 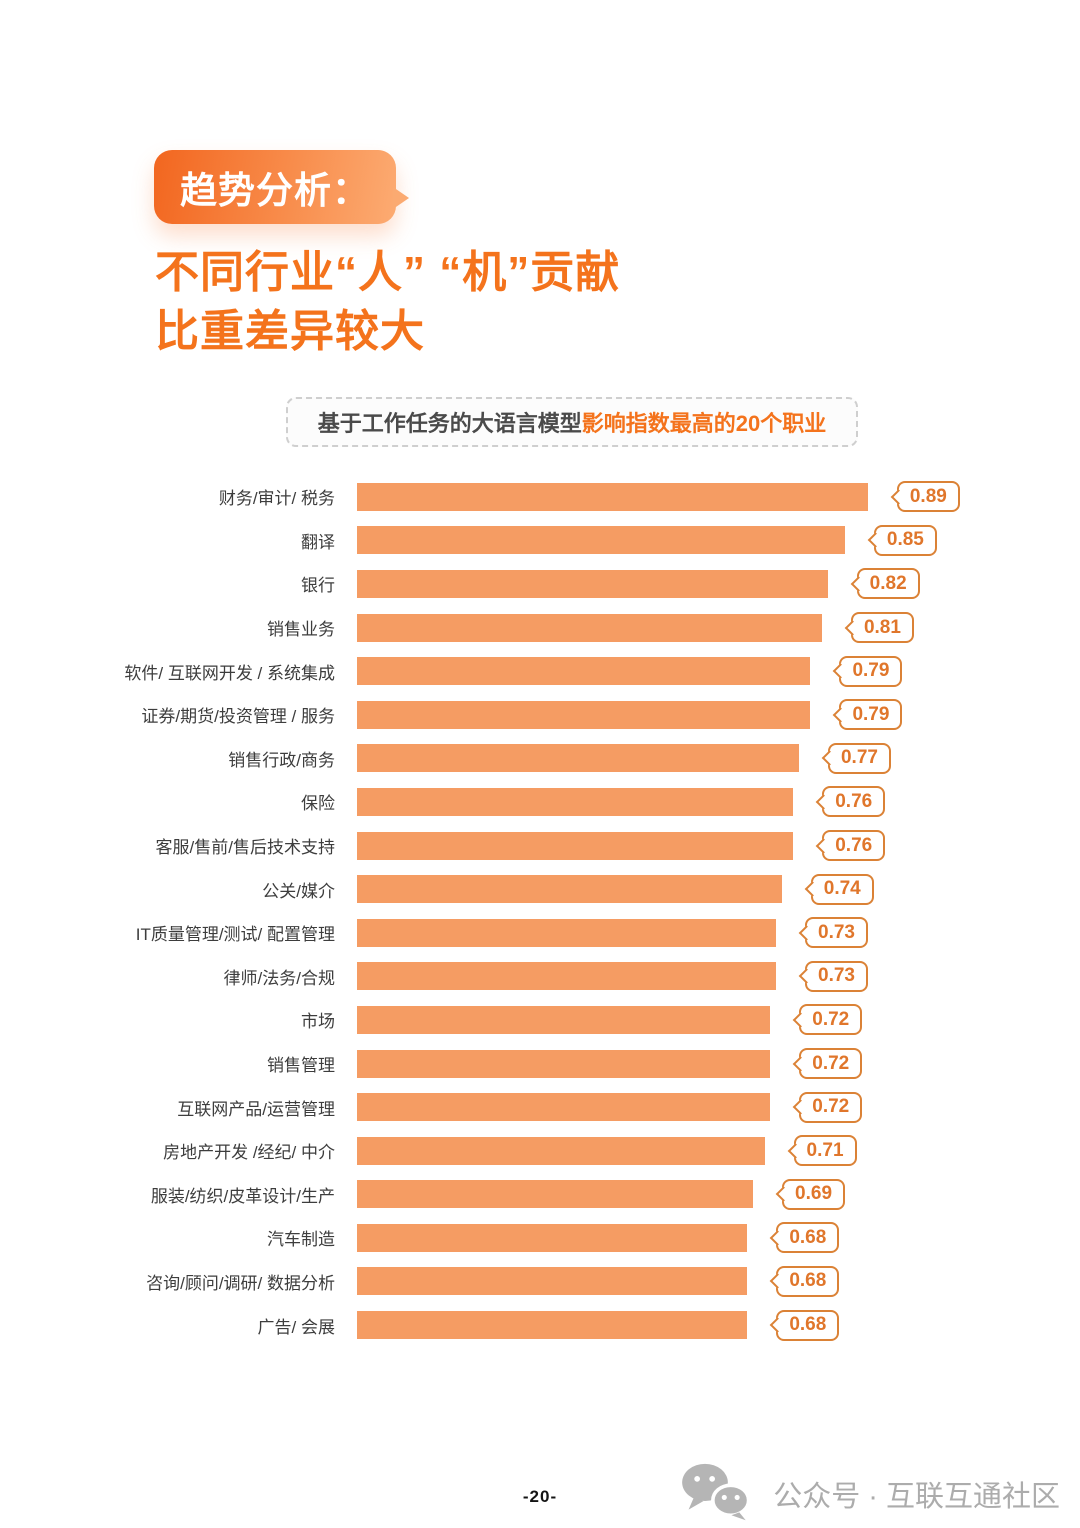 I want to click on bar-label: 互联网产品/运营管理, so click(x=256, y=1109).